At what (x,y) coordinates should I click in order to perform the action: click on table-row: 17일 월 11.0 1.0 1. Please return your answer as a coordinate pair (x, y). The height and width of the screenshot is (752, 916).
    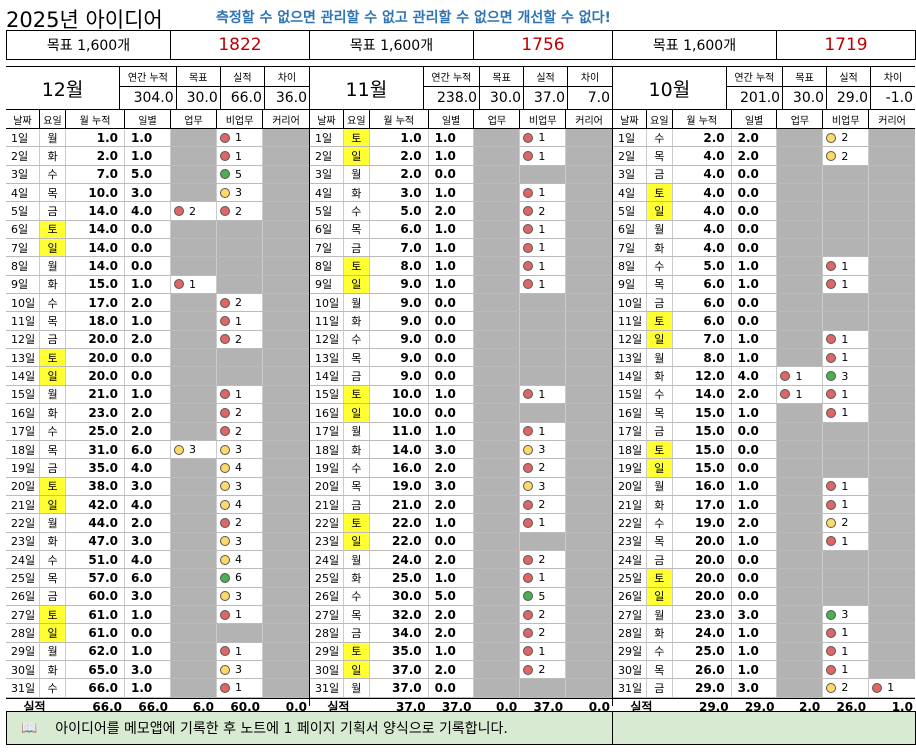
    Looking at the image, I should click on (461, 431).